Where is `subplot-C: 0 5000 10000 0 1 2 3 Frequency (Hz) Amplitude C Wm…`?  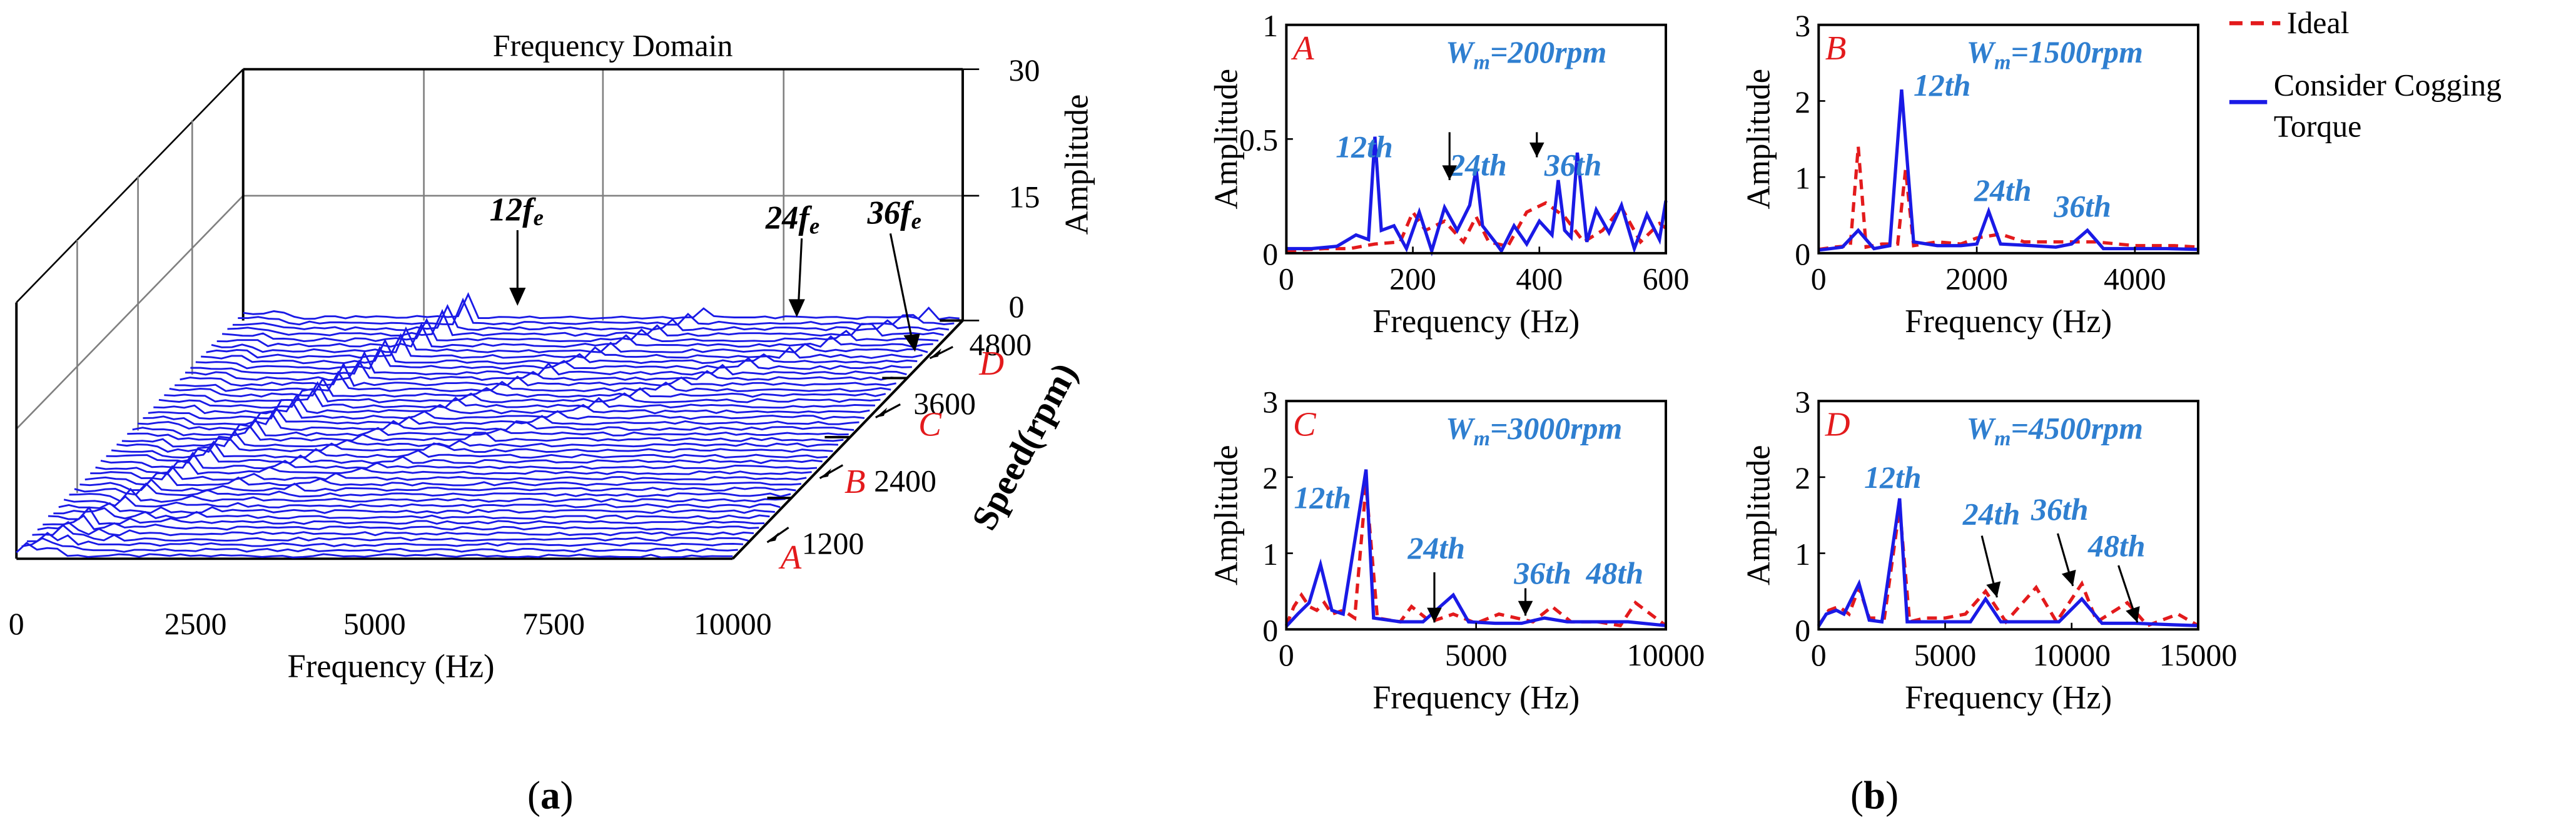
subplot-C: 0 5000 10000 0 1 2 3 Frequency (Hz) Amplitude C Wm… is located at coordinates (1457, 551).